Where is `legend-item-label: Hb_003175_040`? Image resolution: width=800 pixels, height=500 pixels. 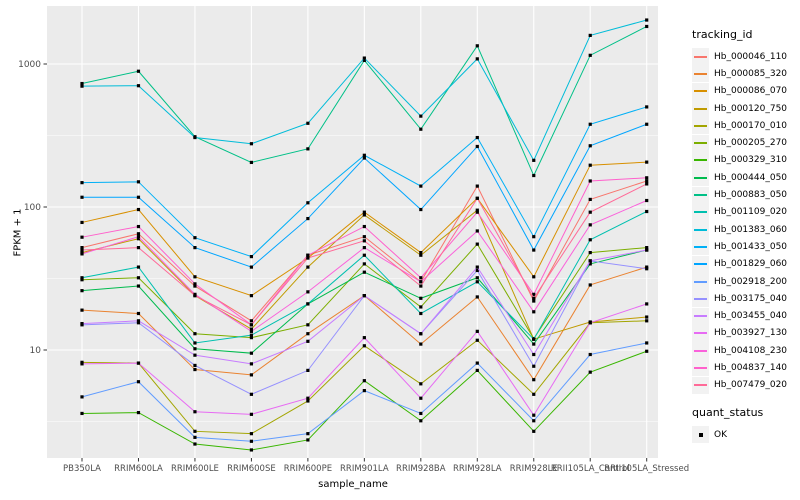
legend-item-label: Hb_003175_040 is located at coordinates (751, 298).